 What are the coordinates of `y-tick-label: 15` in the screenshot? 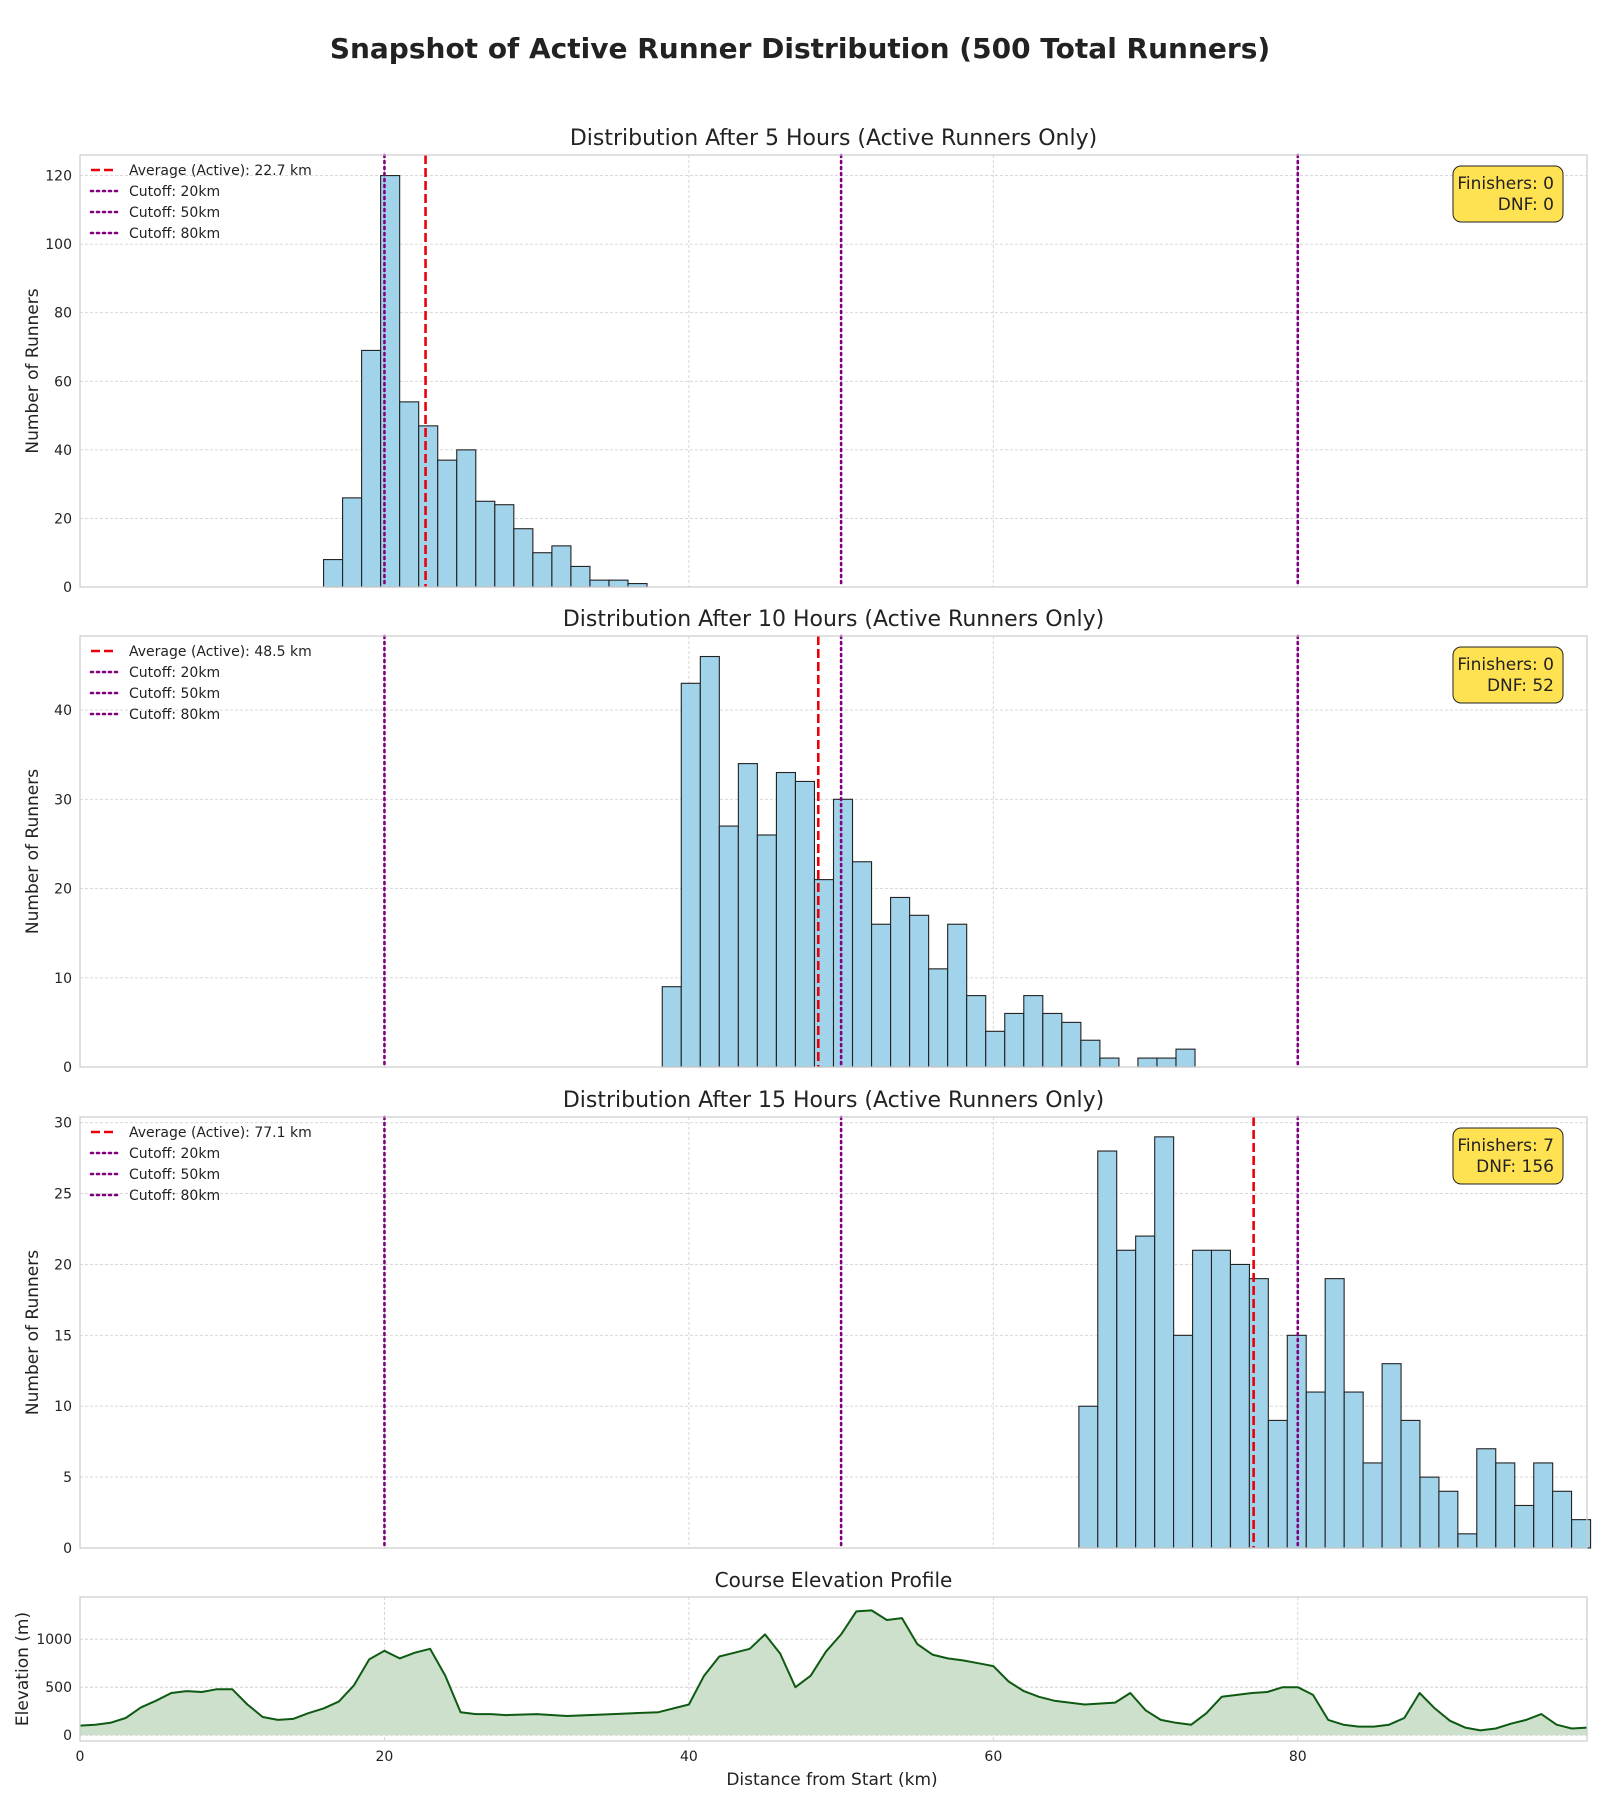 It's located at (63, 1336).